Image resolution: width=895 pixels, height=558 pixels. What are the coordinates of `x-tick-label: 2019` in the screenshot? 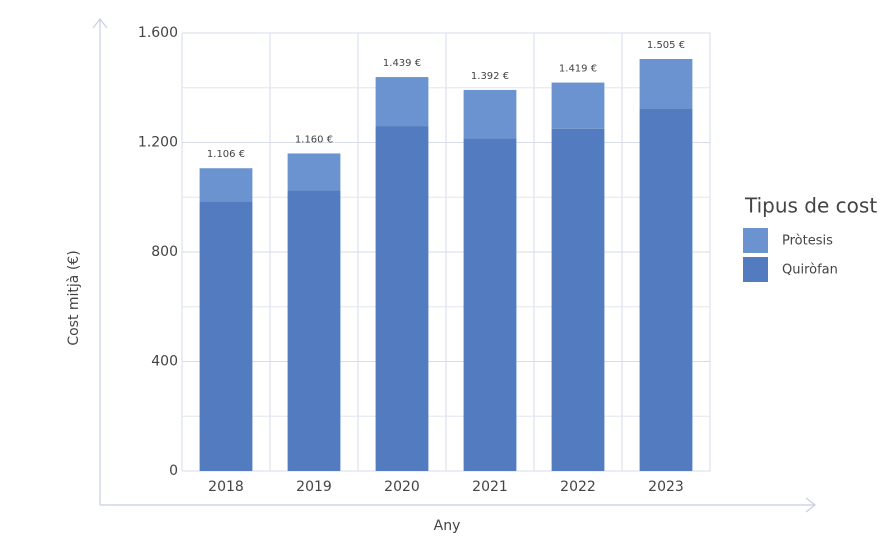 It's located at (314, 487).